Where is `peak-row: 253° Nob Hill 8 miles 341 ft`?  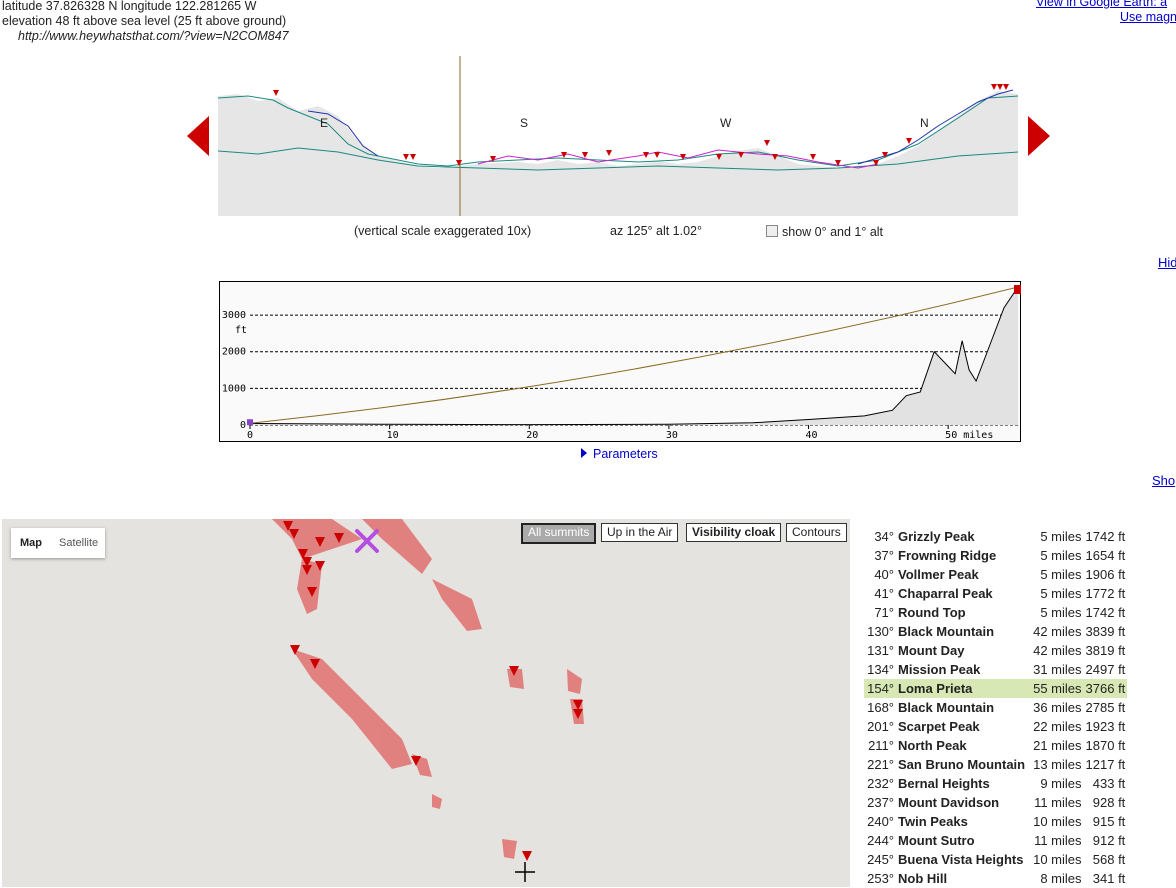 peak-row: 253° Nob Hill 8 miles 341 ft is located at coordinates (995, 878).